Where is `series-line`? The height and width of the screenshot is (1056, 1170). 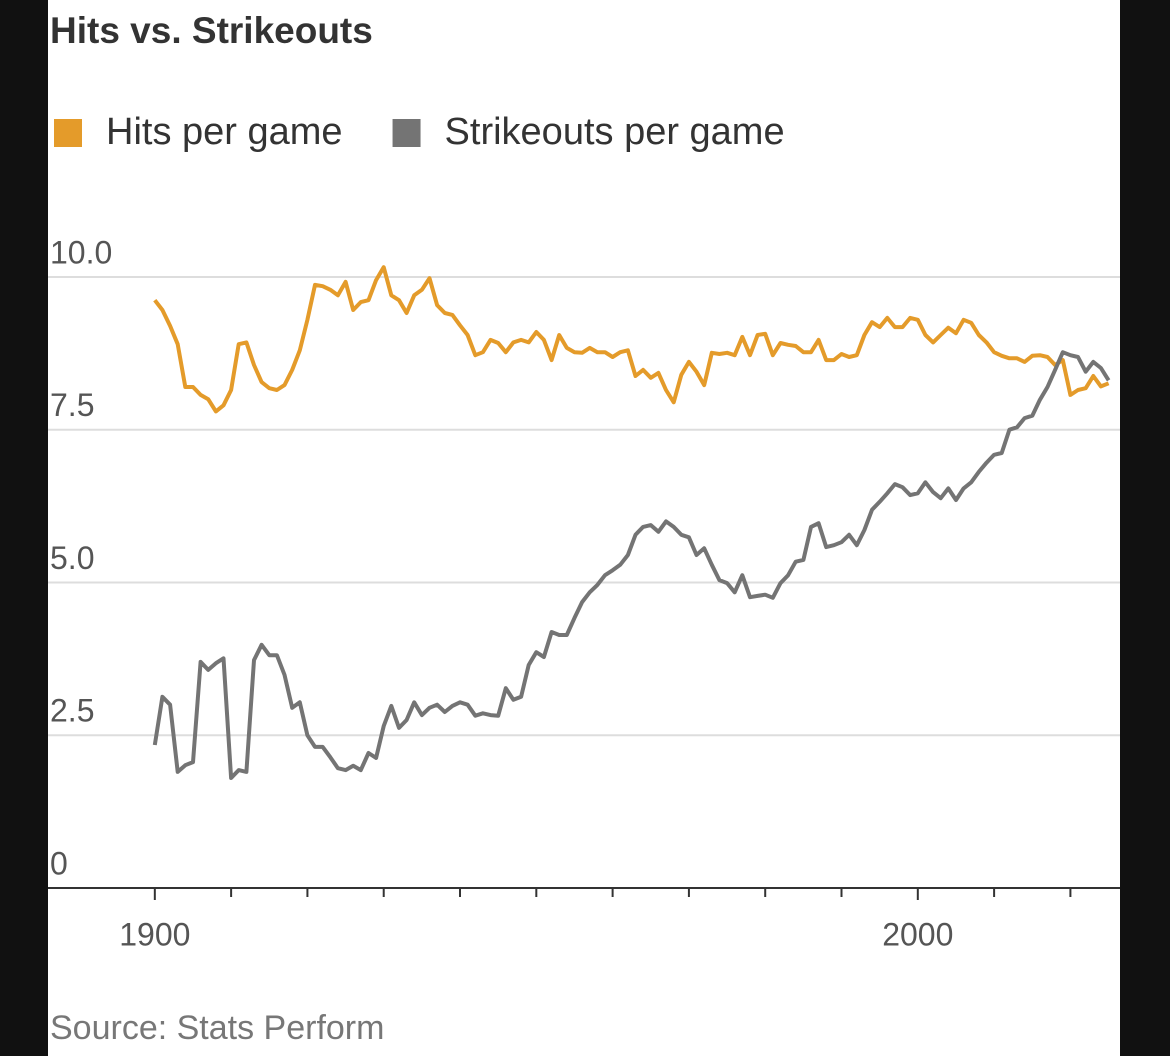
series-line is located at coordinates (631, 339).